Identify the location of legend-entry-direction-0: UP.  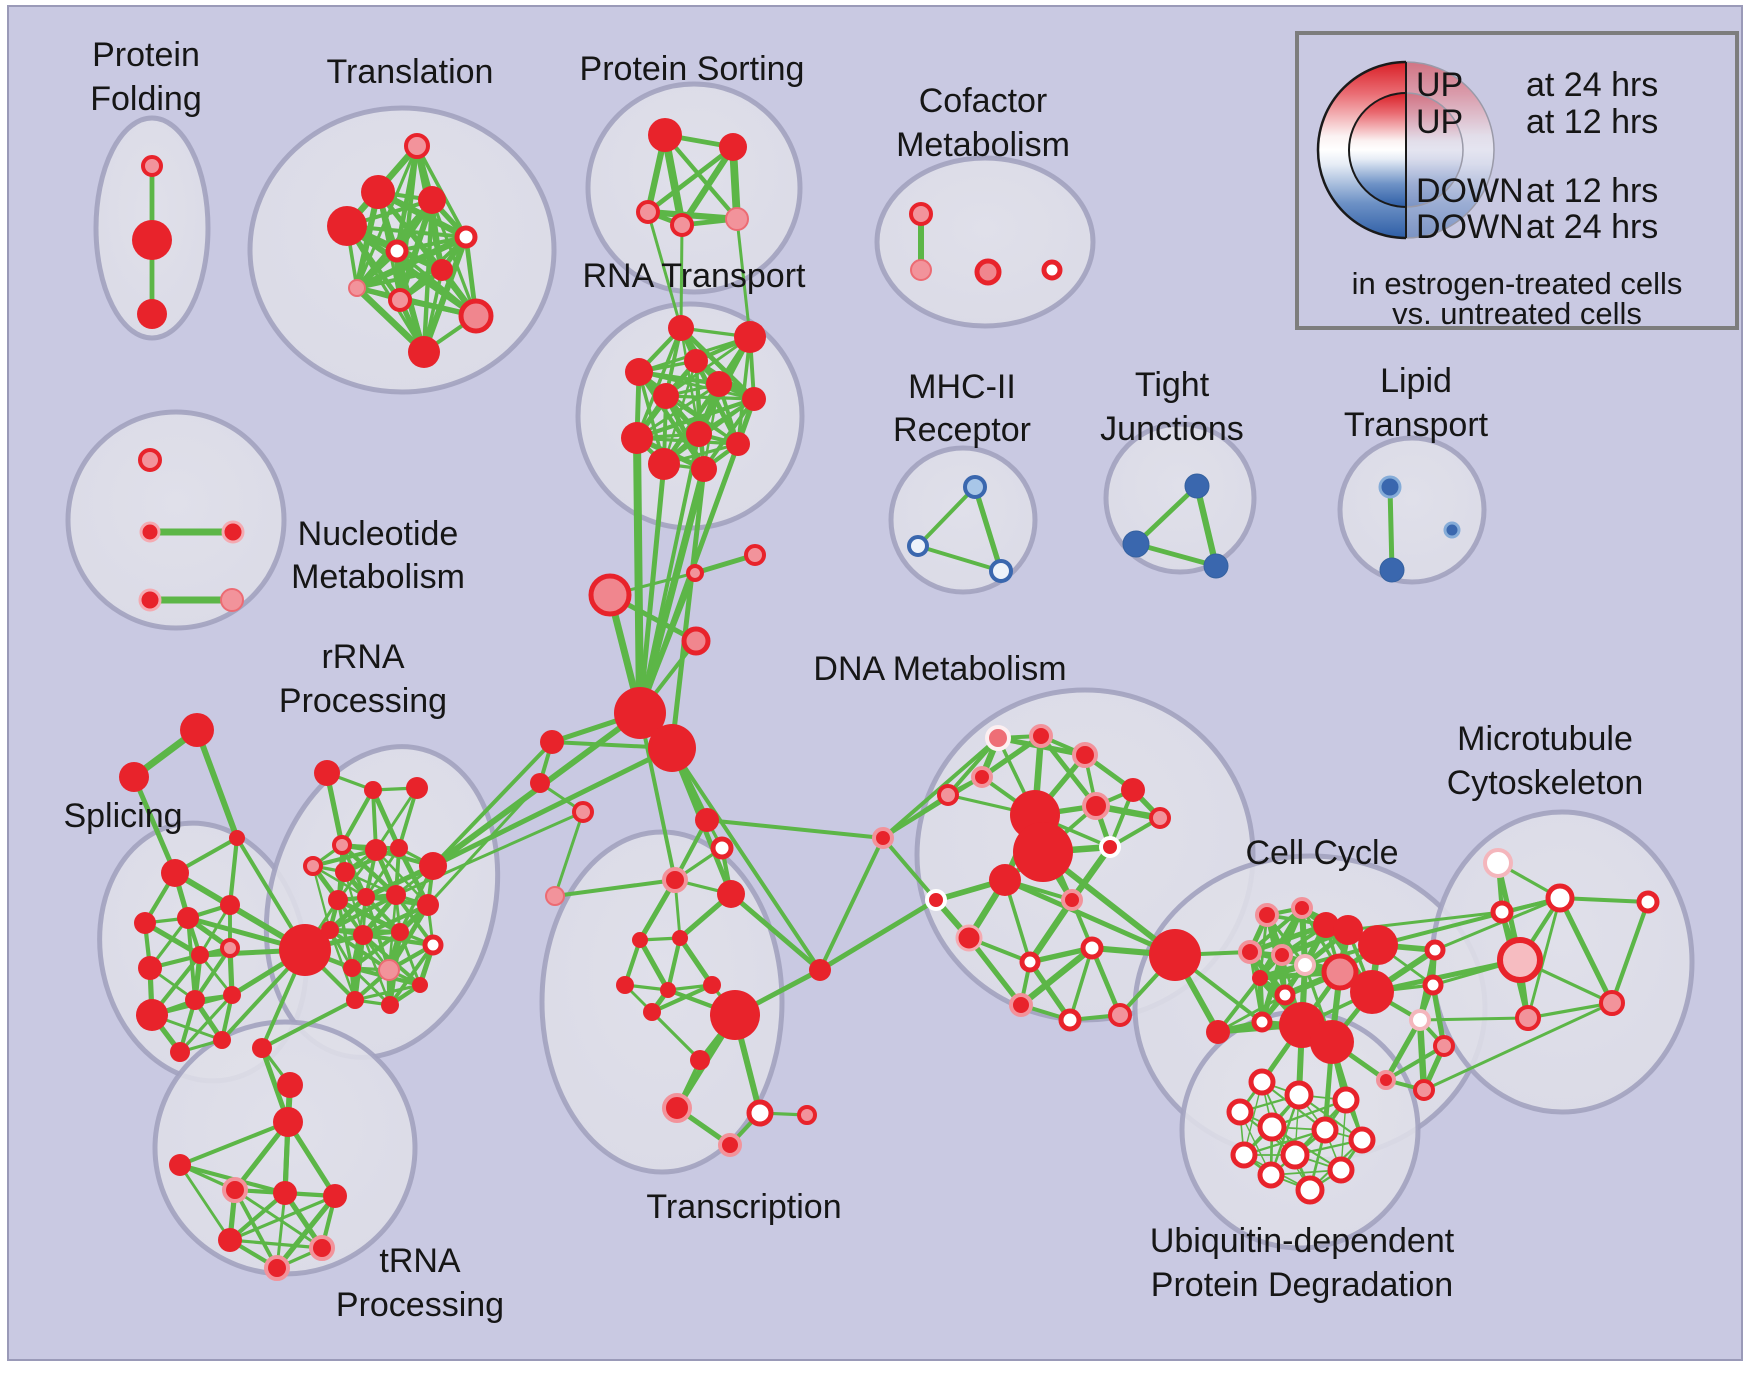
(1439, 85).